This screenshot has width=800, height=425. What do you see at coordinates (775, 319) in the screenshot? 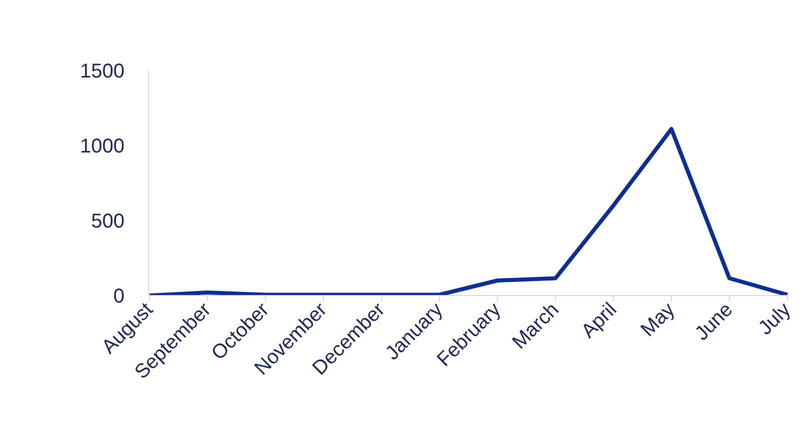
I see `x-tick-label: July` at bounding box center [775, 319].